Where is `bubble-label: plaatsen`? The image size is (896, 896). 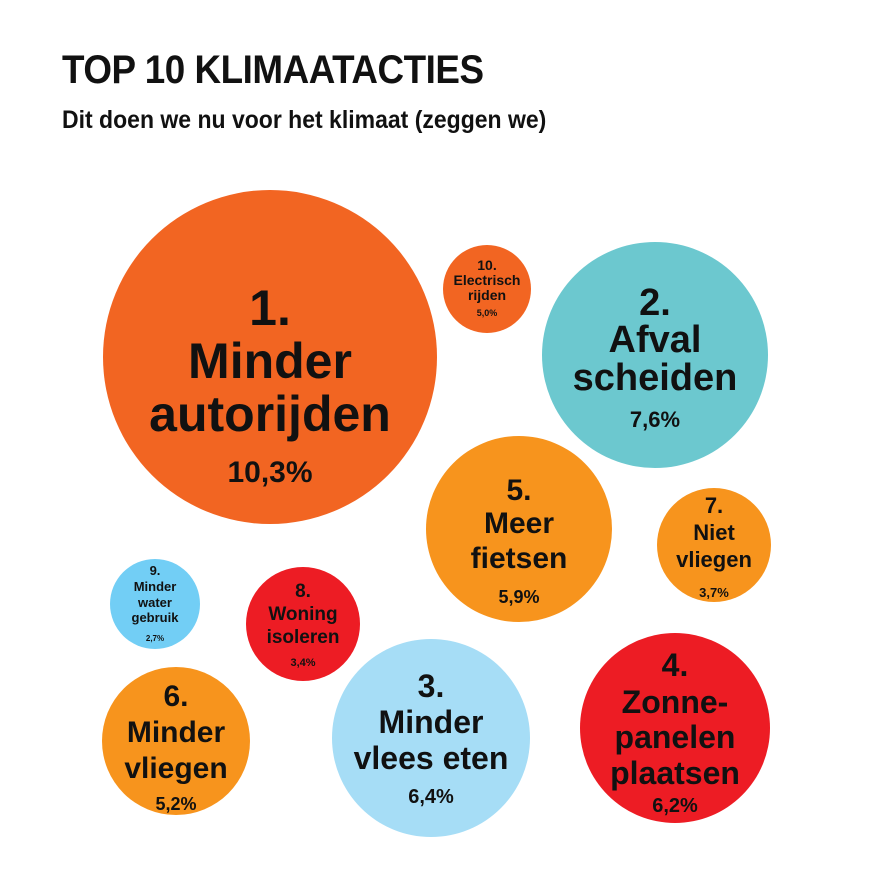
bubble-label: plaatsen is located at coordinates (675, 773).